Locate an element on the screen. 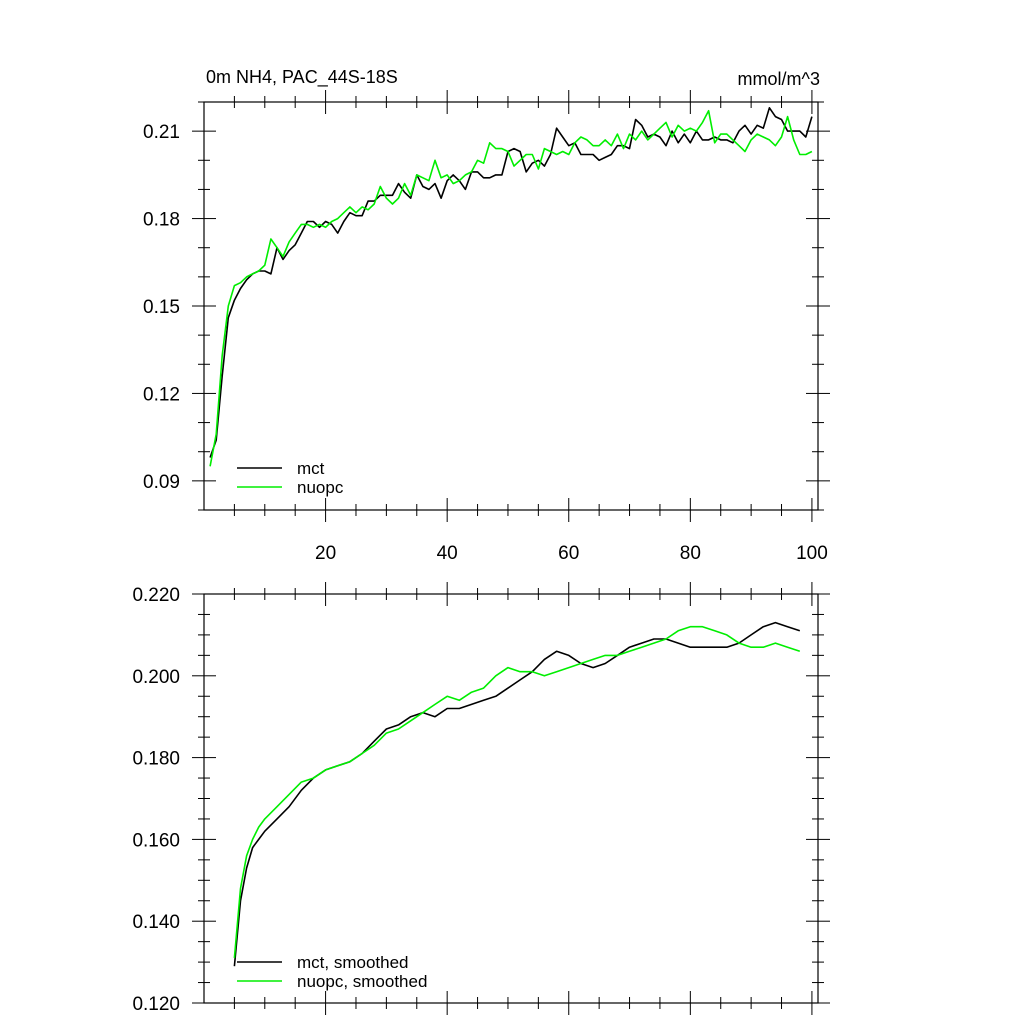 The height and width of the screenshot is (1029, 1024). y-tick-label: 0.140 is located at coordinates (156, 922).